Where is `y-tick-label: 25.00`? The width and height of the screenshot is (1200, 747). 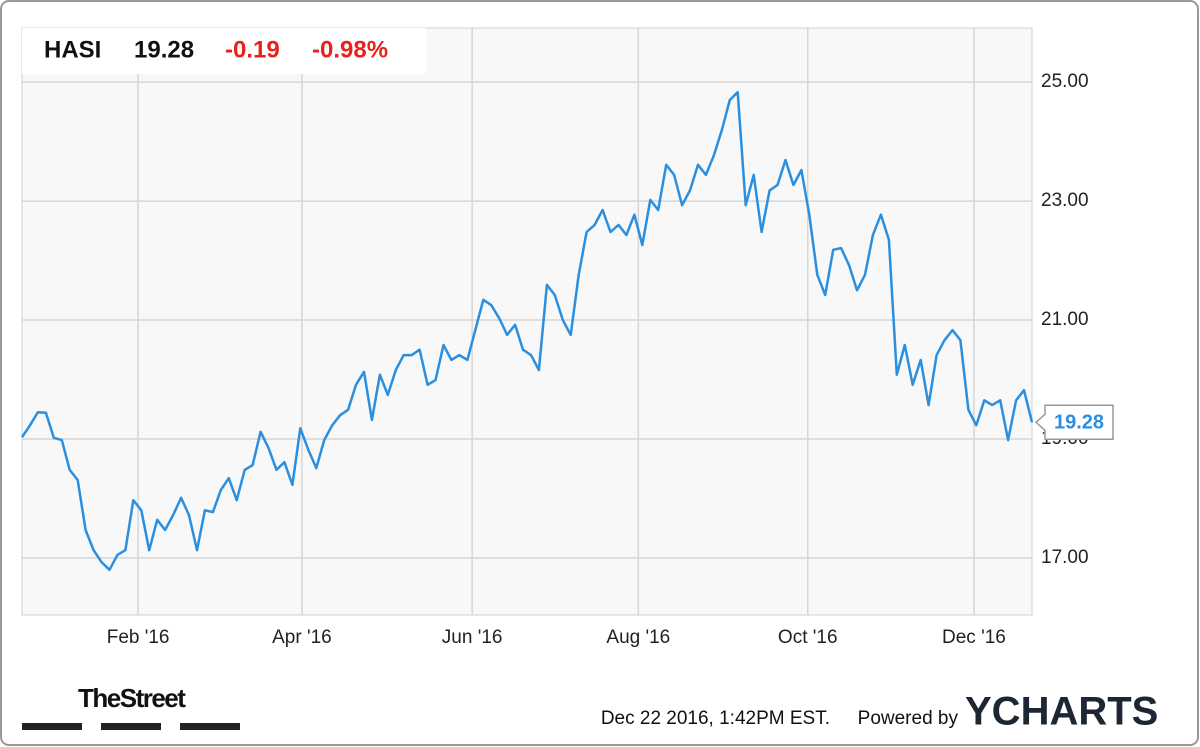 y-tick-label: 25.00 is located at coordinates (1065, 81).